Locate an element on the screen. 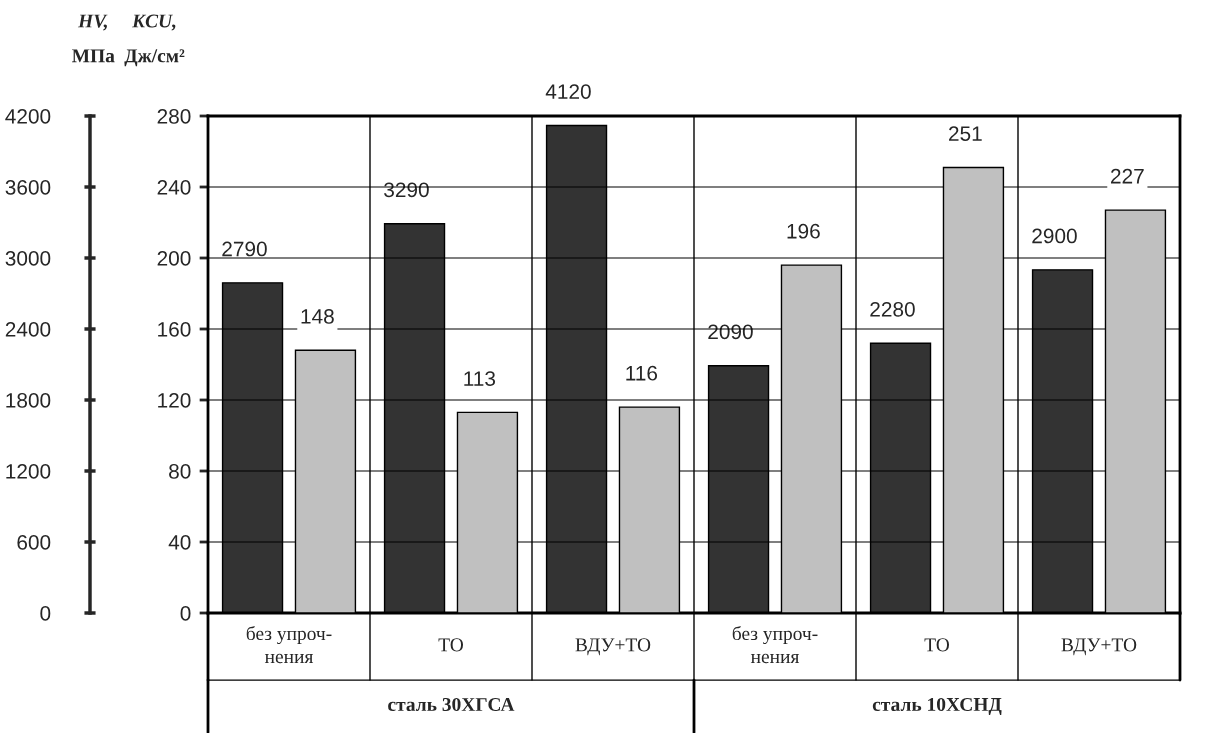 This screenshot has height=733, width=1209. y-tick-label: 1800 is located at coordinates (28, 400).